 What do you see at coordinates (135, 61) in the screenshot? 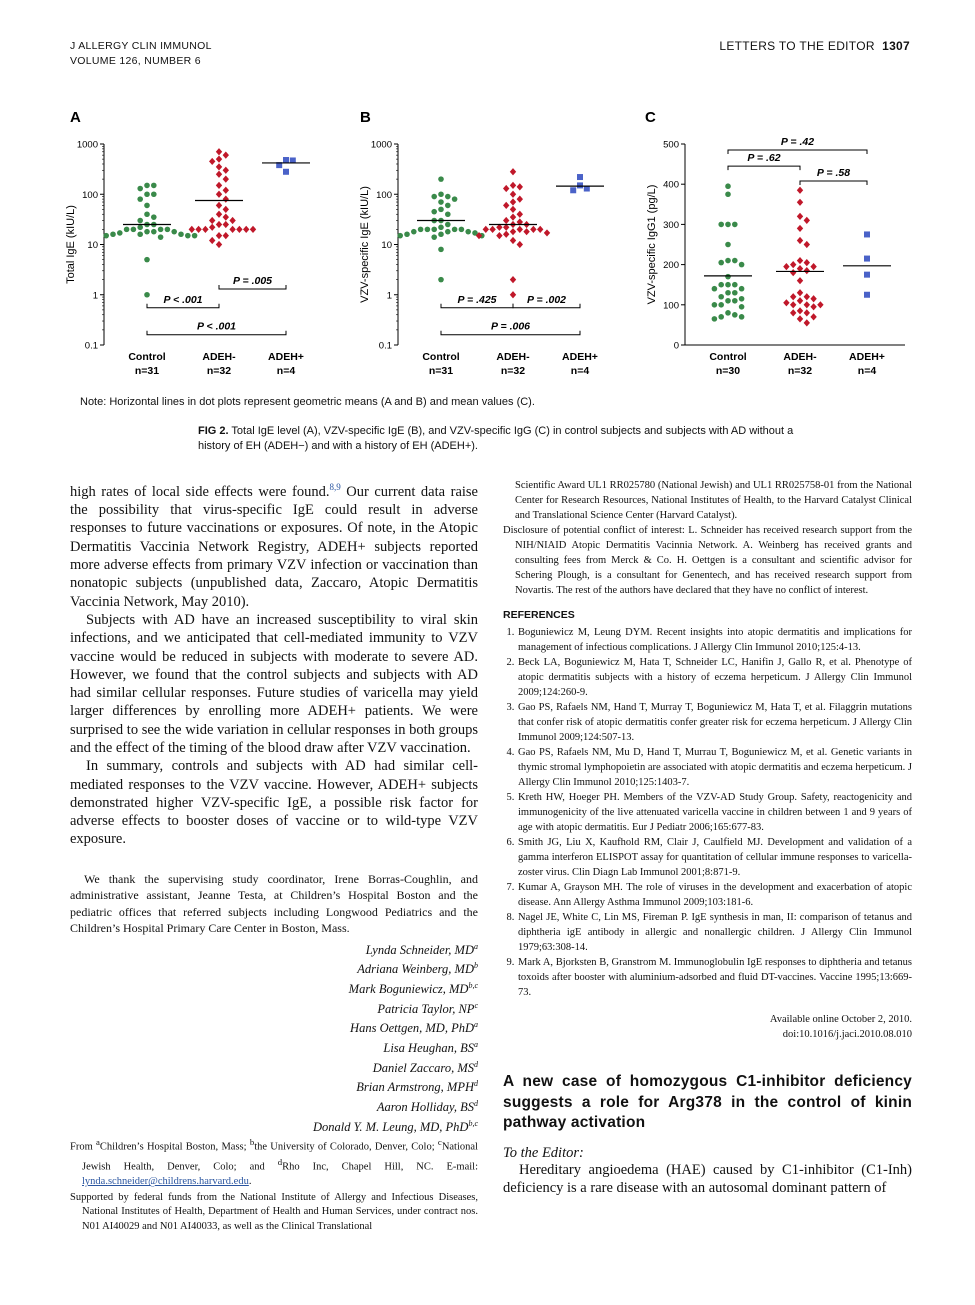
I see `volume-info: VOLUME 126, NUMBER 6` at bounding box center [135, 61].